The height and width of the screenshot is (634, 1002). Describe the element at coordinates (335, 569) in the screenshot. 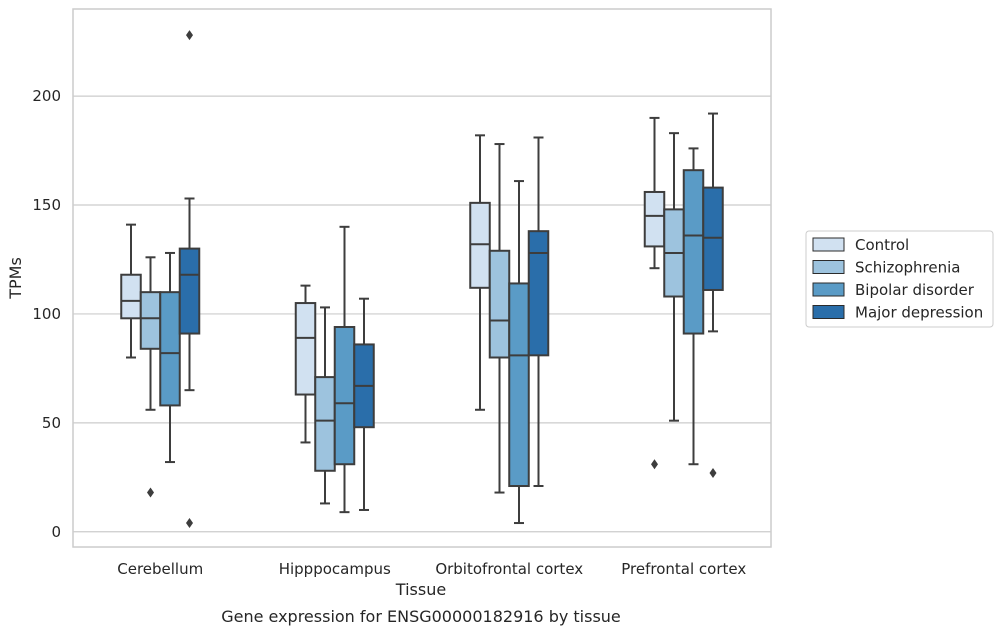

I see `x-tick-label: Hipppocampus` at that location.